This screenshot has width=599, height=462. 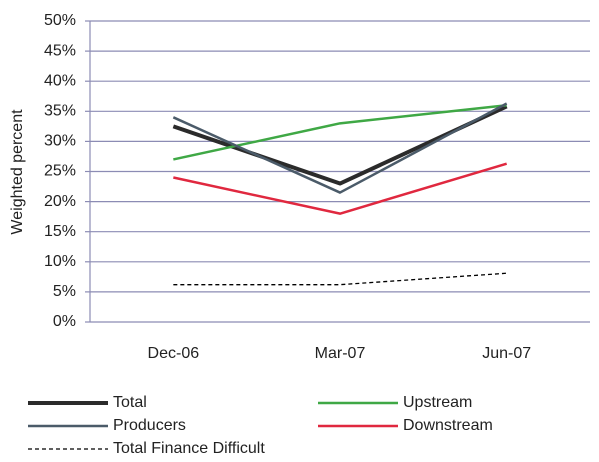 I want to click on y-tick-label: 0%, so click(x=64, y=321).